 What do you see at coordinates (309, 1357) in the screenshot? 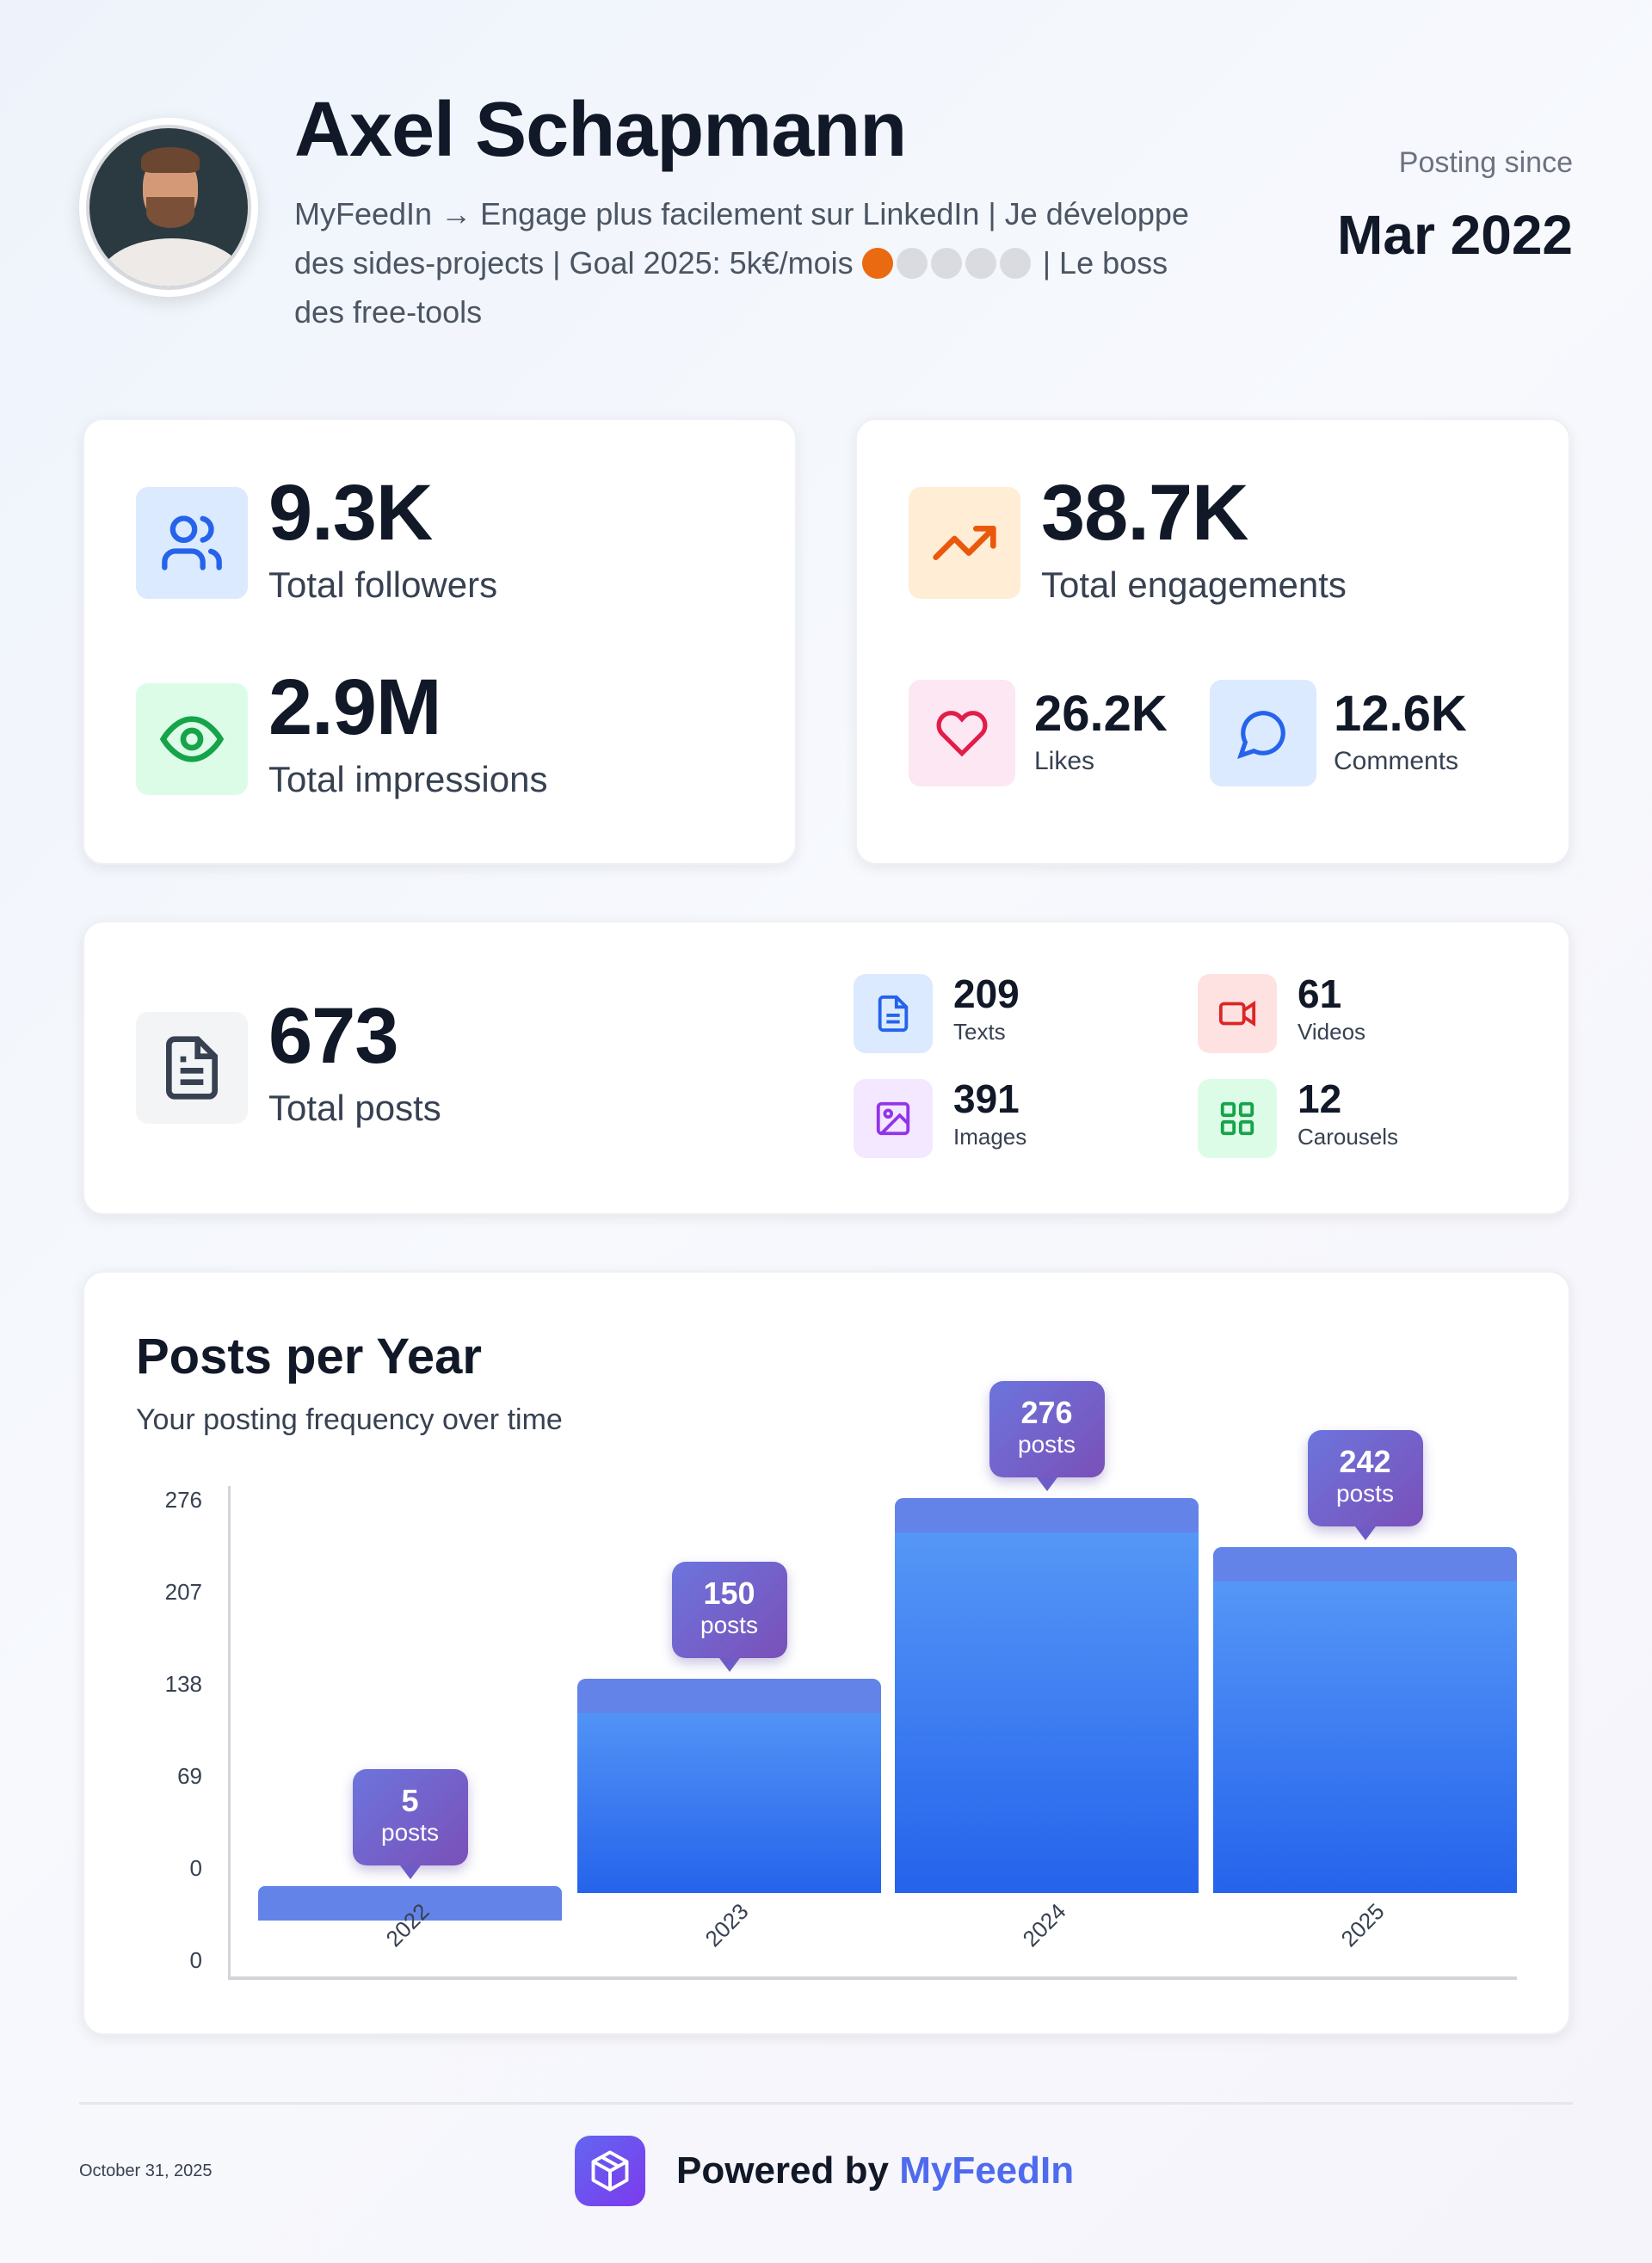
I see `chart-title: Posts per Year` at bounding box center [309, 1357].